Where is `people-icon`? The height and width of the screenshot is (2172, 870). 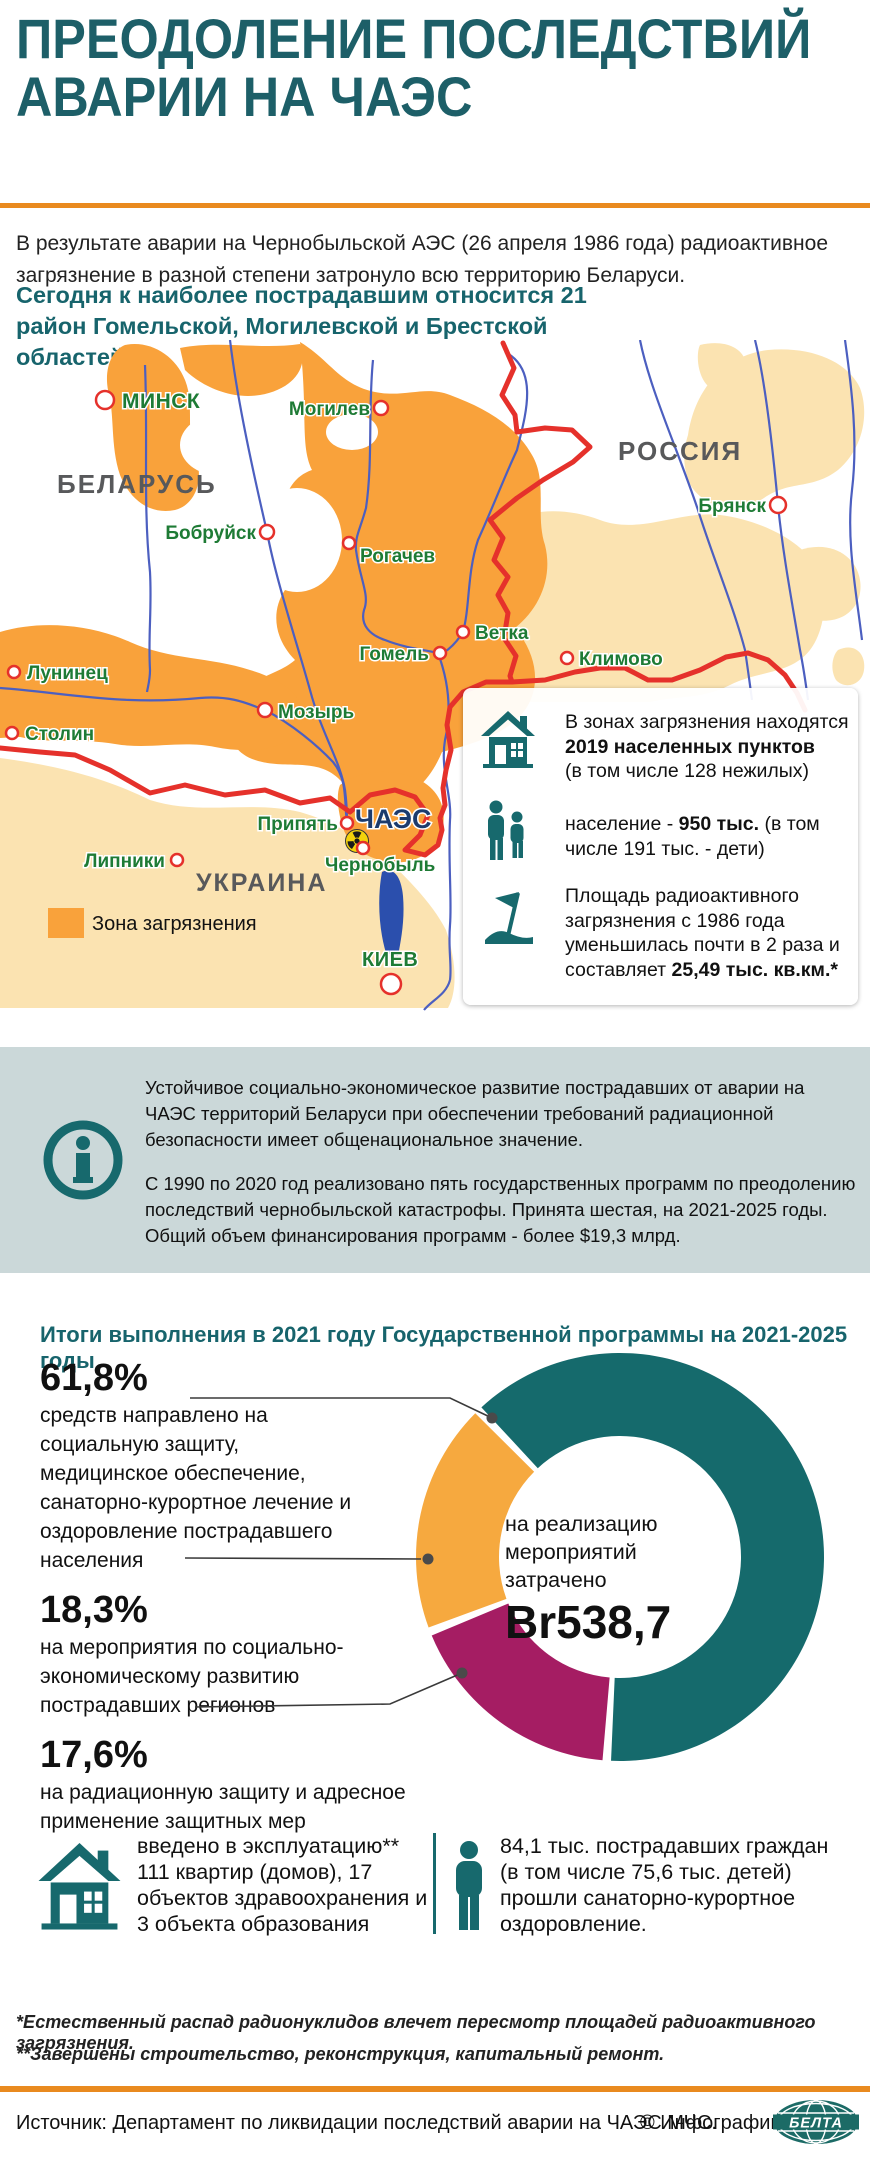
people-icon is located at coordinates (506, 830).